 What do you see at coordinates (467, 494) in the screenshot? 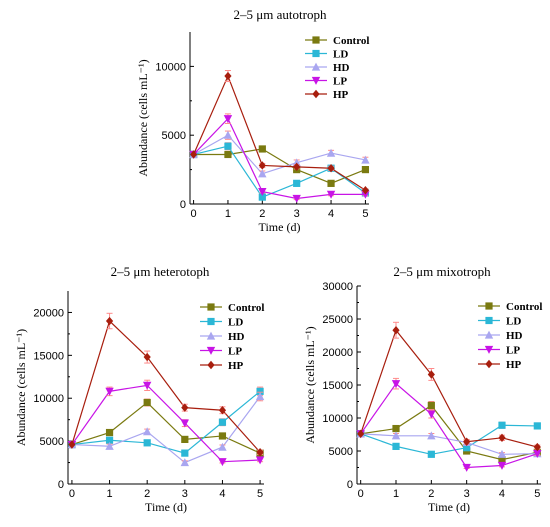
I see `x-tick-label: 3` at bounding box center [467, 494].